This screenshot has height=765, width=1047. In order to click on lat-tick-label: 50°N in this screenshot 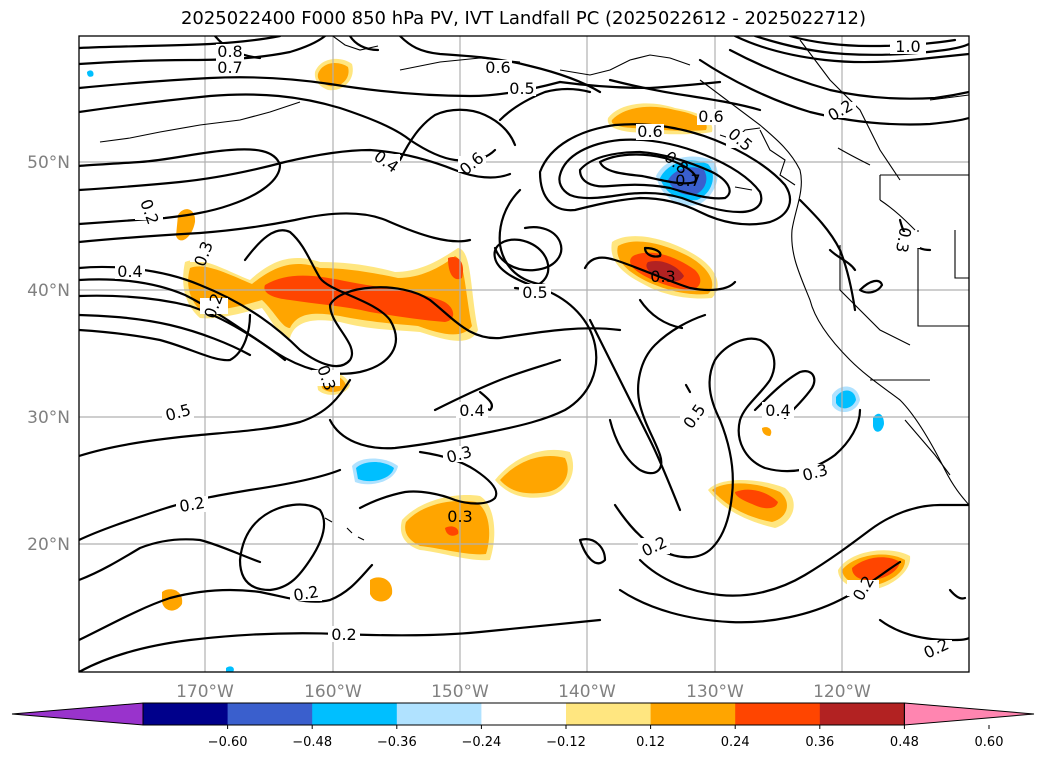, I will do `click(48, 163)`.